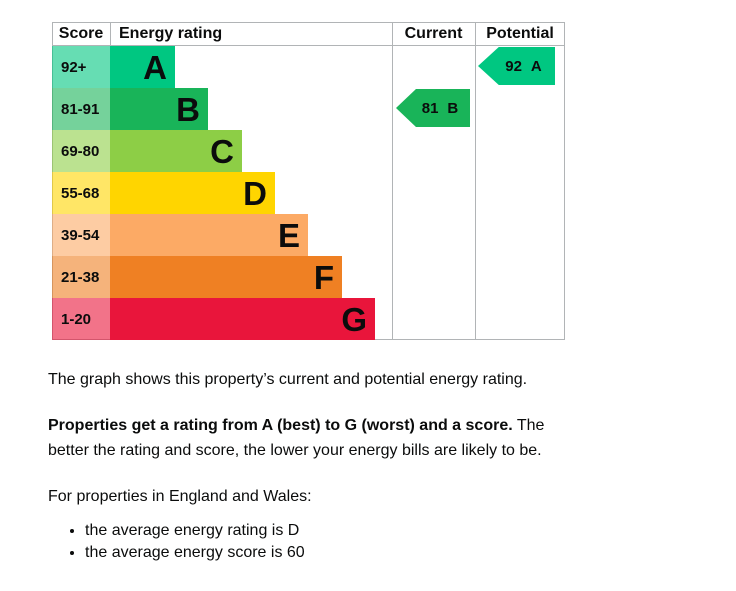  I want to click on band-letter: F, so click(323, 277).